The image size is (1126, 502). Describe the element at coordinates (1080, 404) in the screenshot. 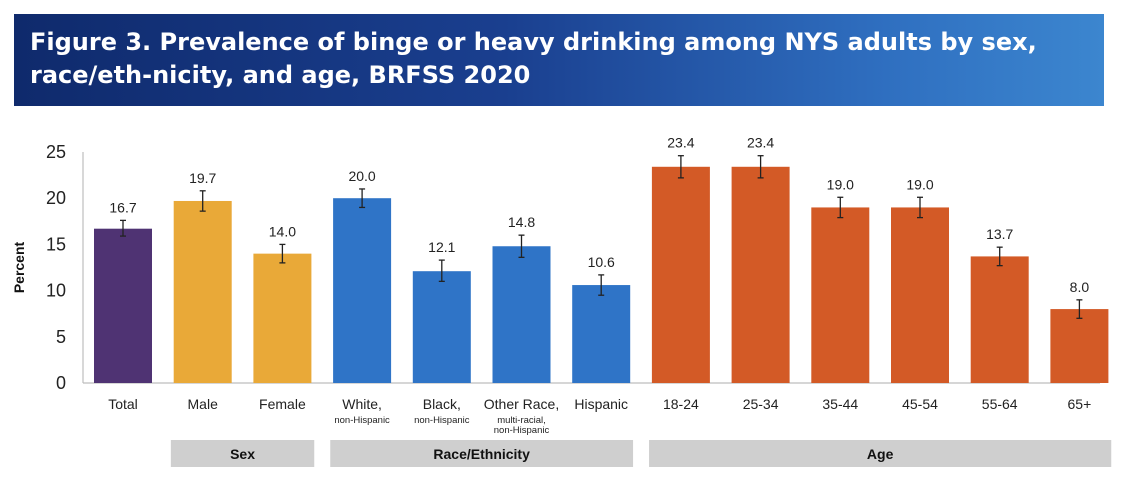

I see `x-tick-label: 65+` at that location.